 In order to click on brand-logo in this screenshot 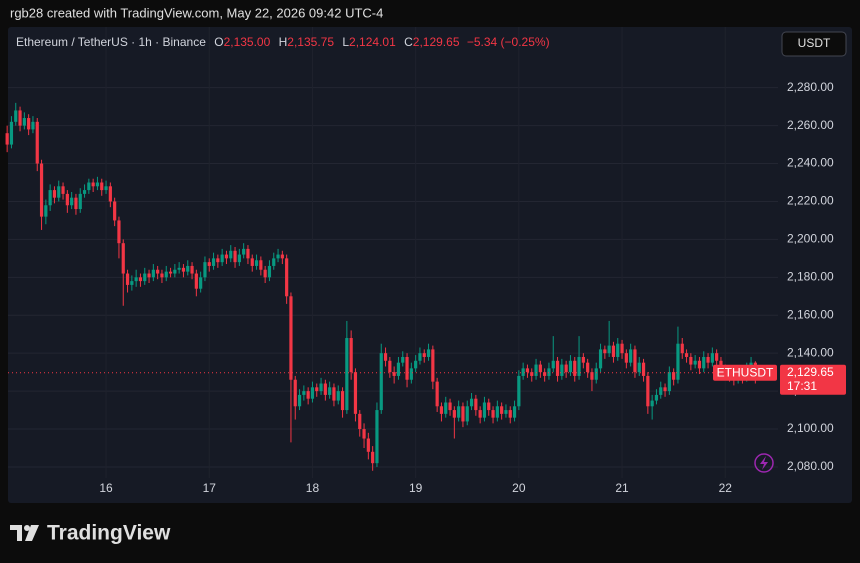, I will do `click(24, 533)`.